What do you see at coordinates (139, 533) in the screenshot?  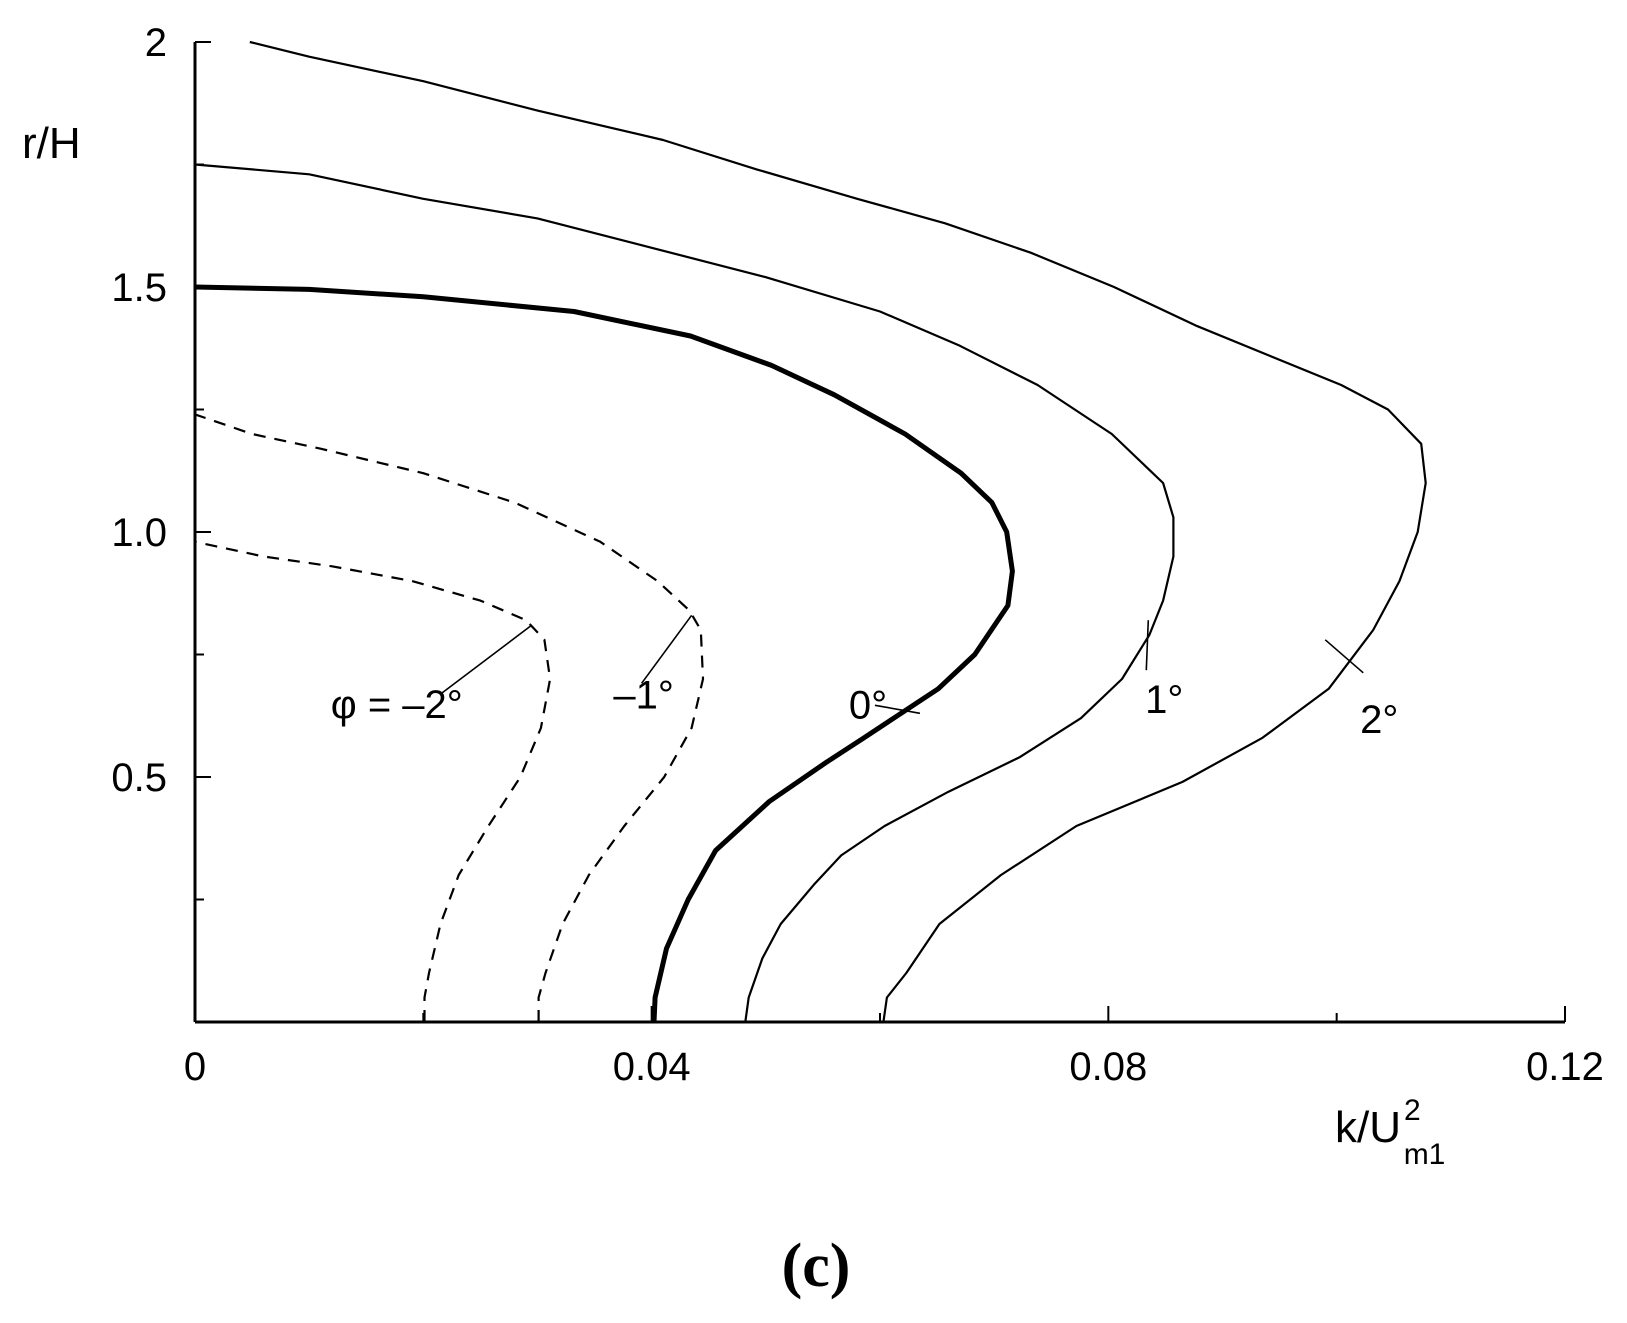 I see `y-tick-label: 1.0` at bounding box center [139, 533].